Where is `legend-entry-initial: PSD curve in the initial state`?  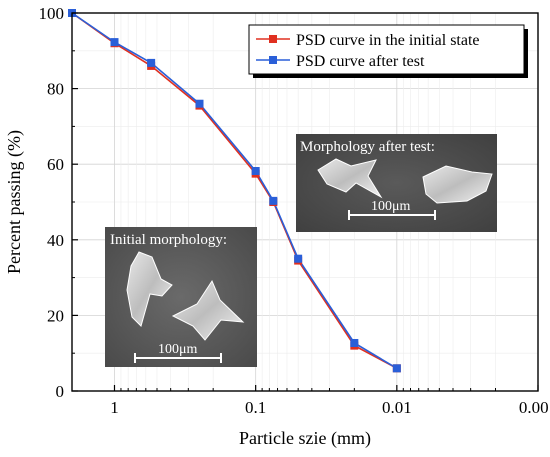
legend-entry-initial: PSD curve in the initial state is located at coordinates (368, 40).